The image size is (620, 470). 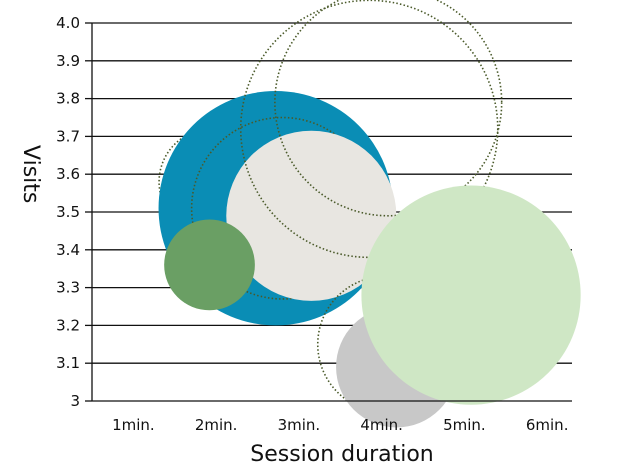 I want to click on x-axis-title: Session duration, so click(x=342, y=454).